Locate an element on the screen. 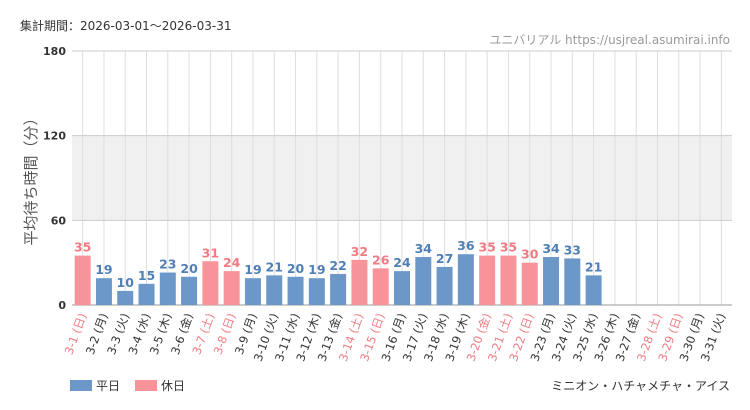 The height and width of the screenshot is (410, 750). bar-value-label: 31 is located at coordinates (210, 252).